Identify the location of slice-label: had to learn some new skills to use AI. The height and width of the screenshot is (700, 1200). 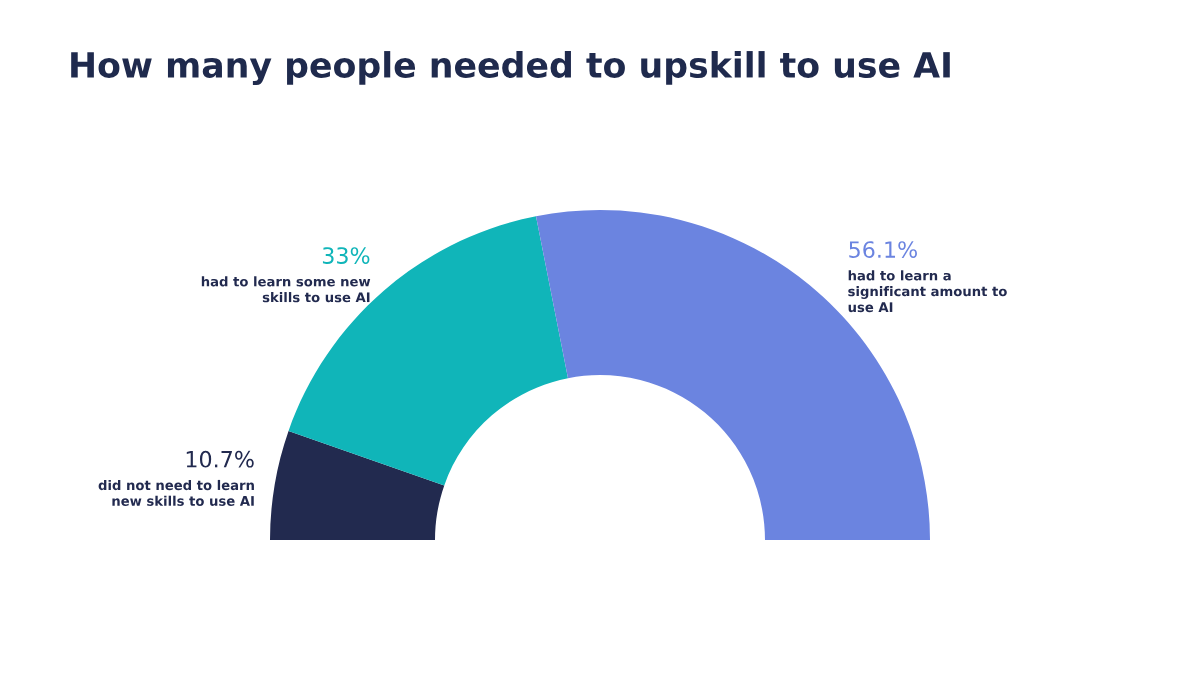
(286, 289).